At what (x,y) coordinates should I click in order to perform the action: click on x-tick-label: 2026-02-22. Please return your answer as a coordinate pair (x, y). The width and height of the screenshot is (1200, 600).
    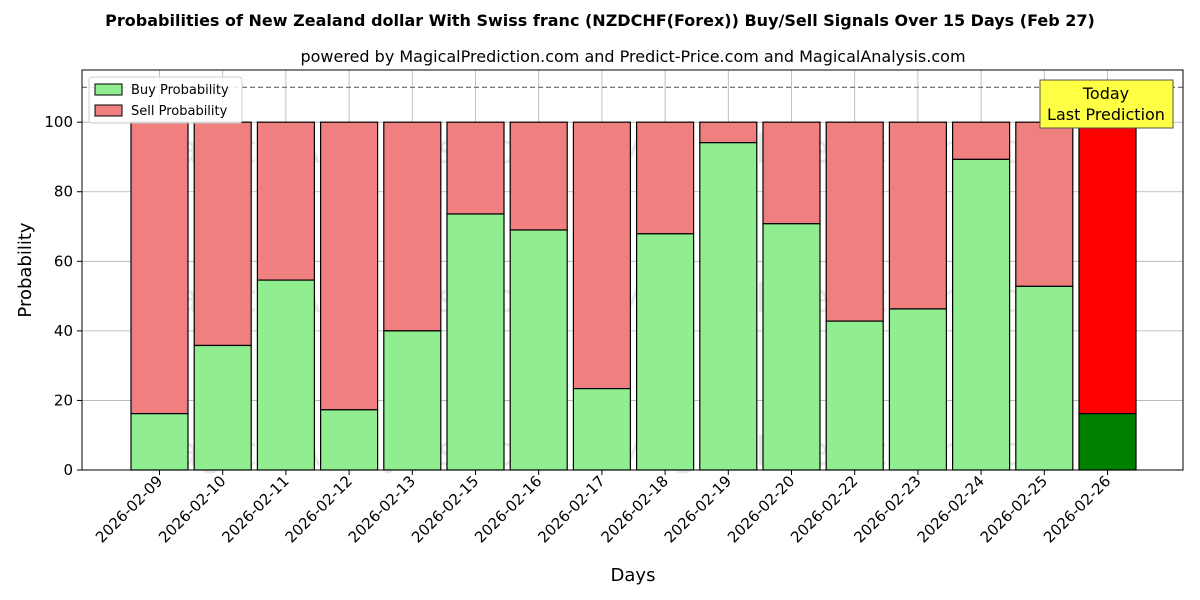
    Looking at the image, I should click on (824, 509).